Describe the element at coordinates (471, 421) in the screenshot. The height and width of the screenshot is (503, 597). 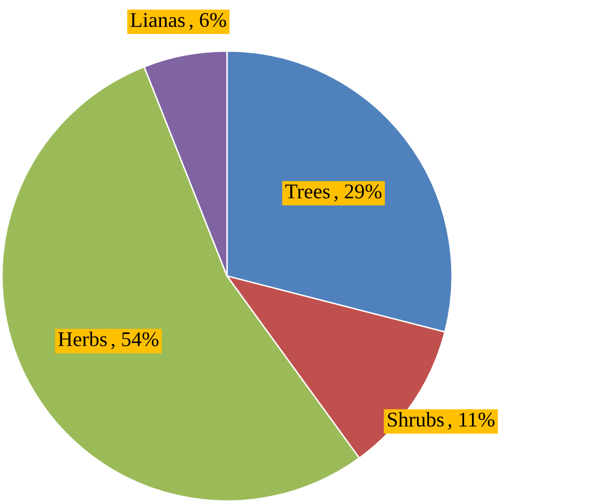
I see `data-label: , 11%` at that location.